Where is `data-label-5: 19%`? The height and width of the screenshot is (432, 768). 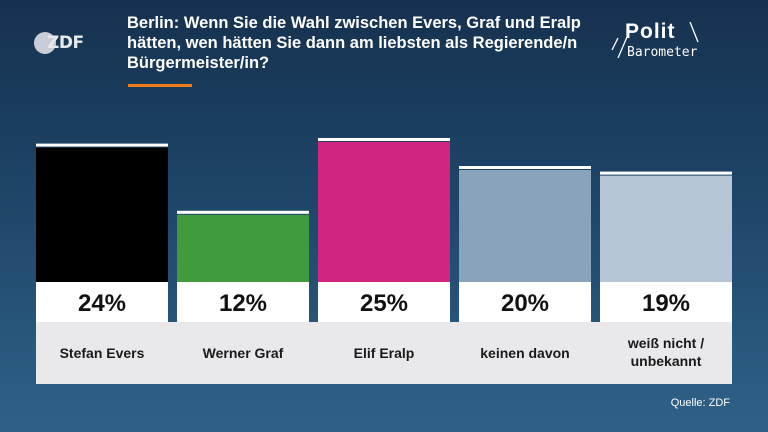 data-label-5: 19% is located at coordinates (666, 303).